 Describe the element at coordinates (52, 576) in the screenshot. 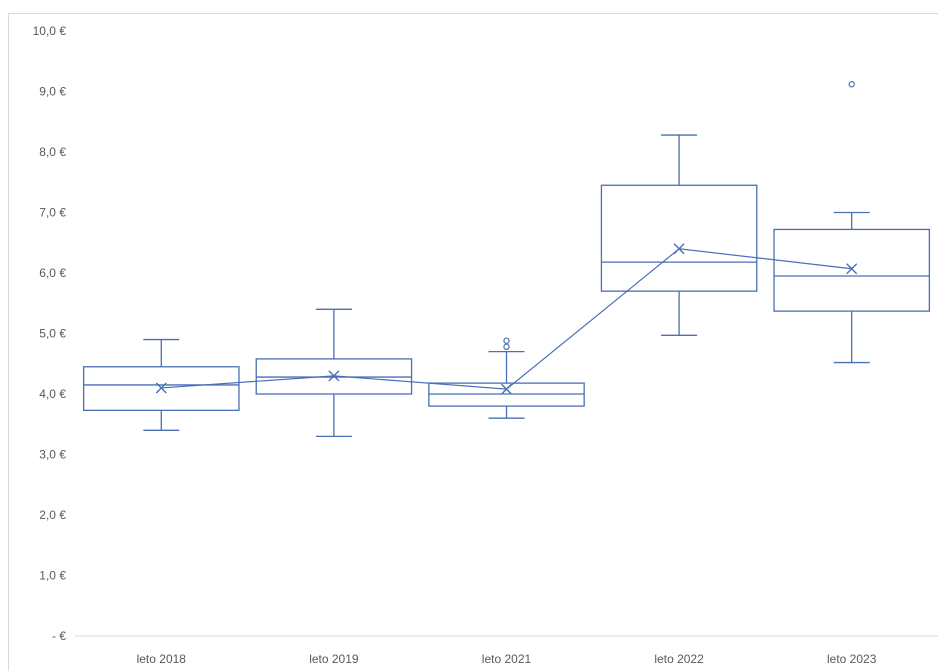

I see `y-tick-label-9: 1,0 €` at that location.